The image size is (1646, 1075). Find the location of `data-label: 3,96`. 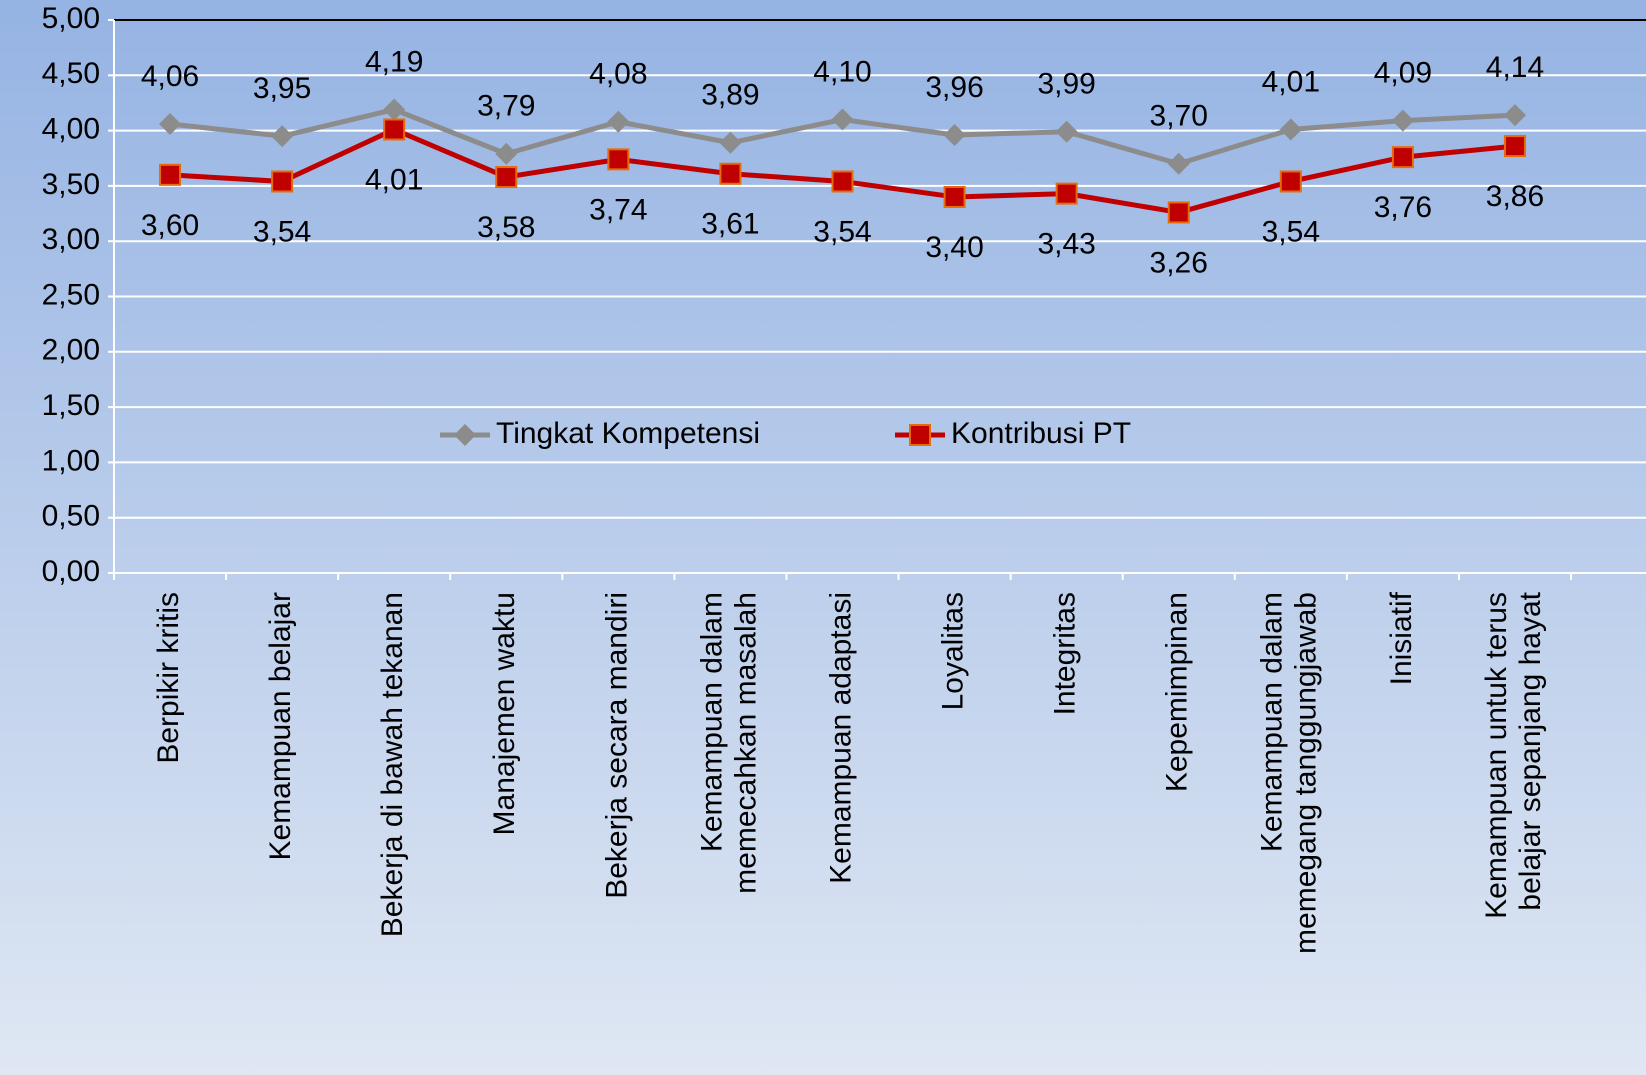

data-label: 3,96 is located at coordinates (954, 87).